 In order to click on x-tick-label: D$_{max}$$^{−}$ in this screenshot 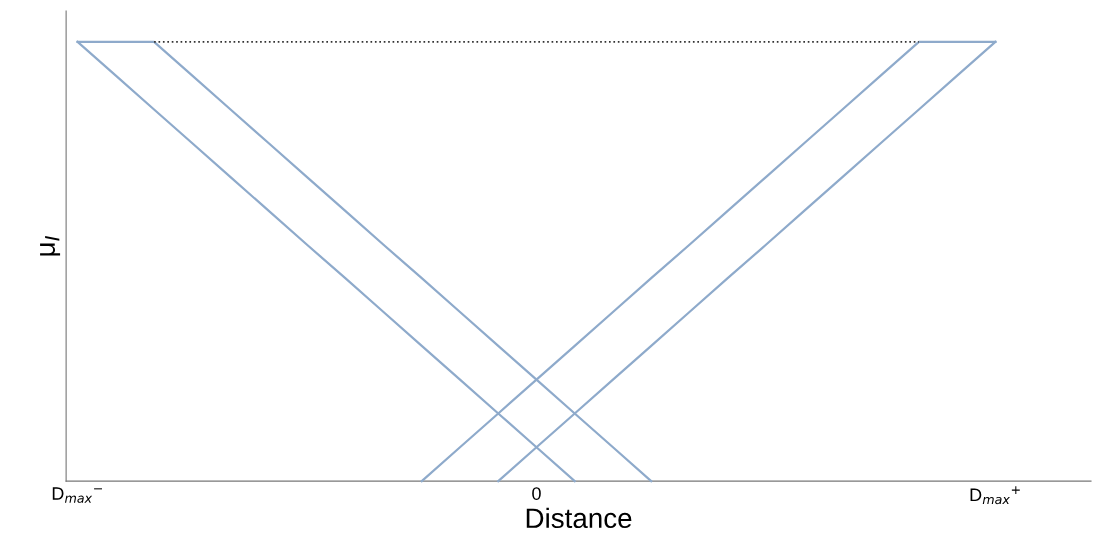, I will do `click(77, 495)`.